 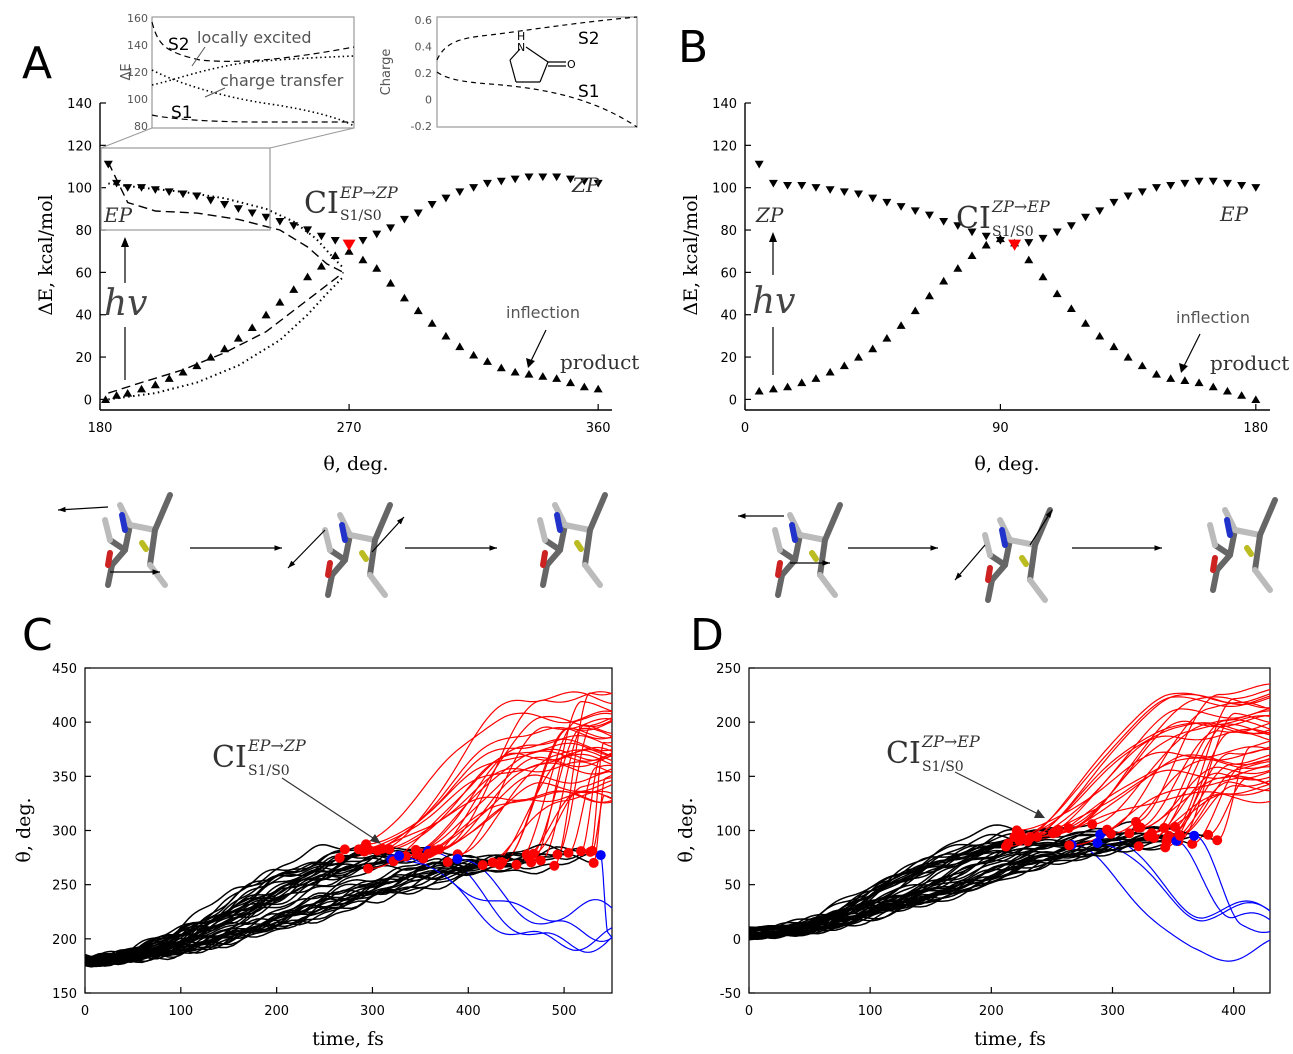 I want to click on pyrrolidinone-structure, so click(x=537, y=64).